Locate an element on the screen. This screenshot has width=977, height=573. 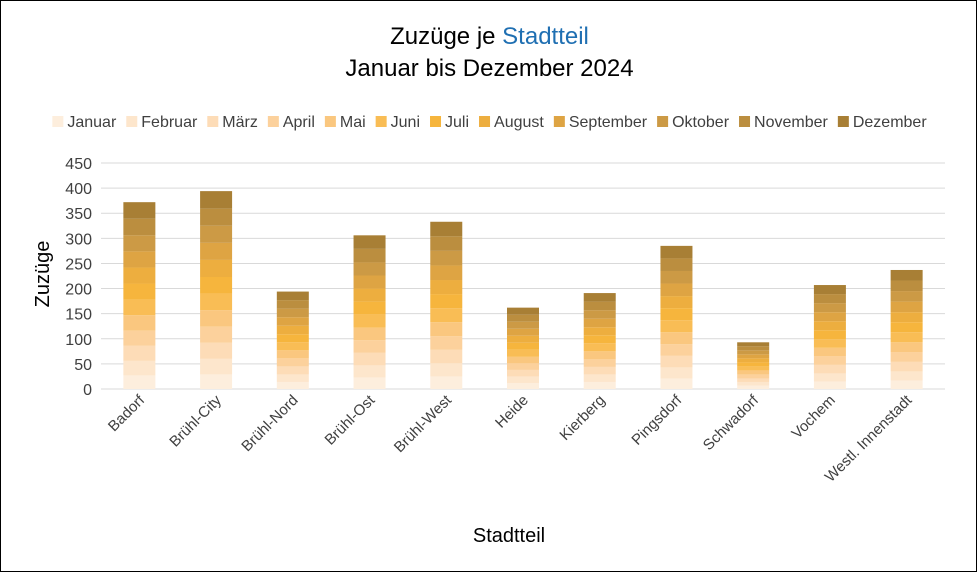
legend-item-oktober: Oktober is located at coordinates (693, 122).